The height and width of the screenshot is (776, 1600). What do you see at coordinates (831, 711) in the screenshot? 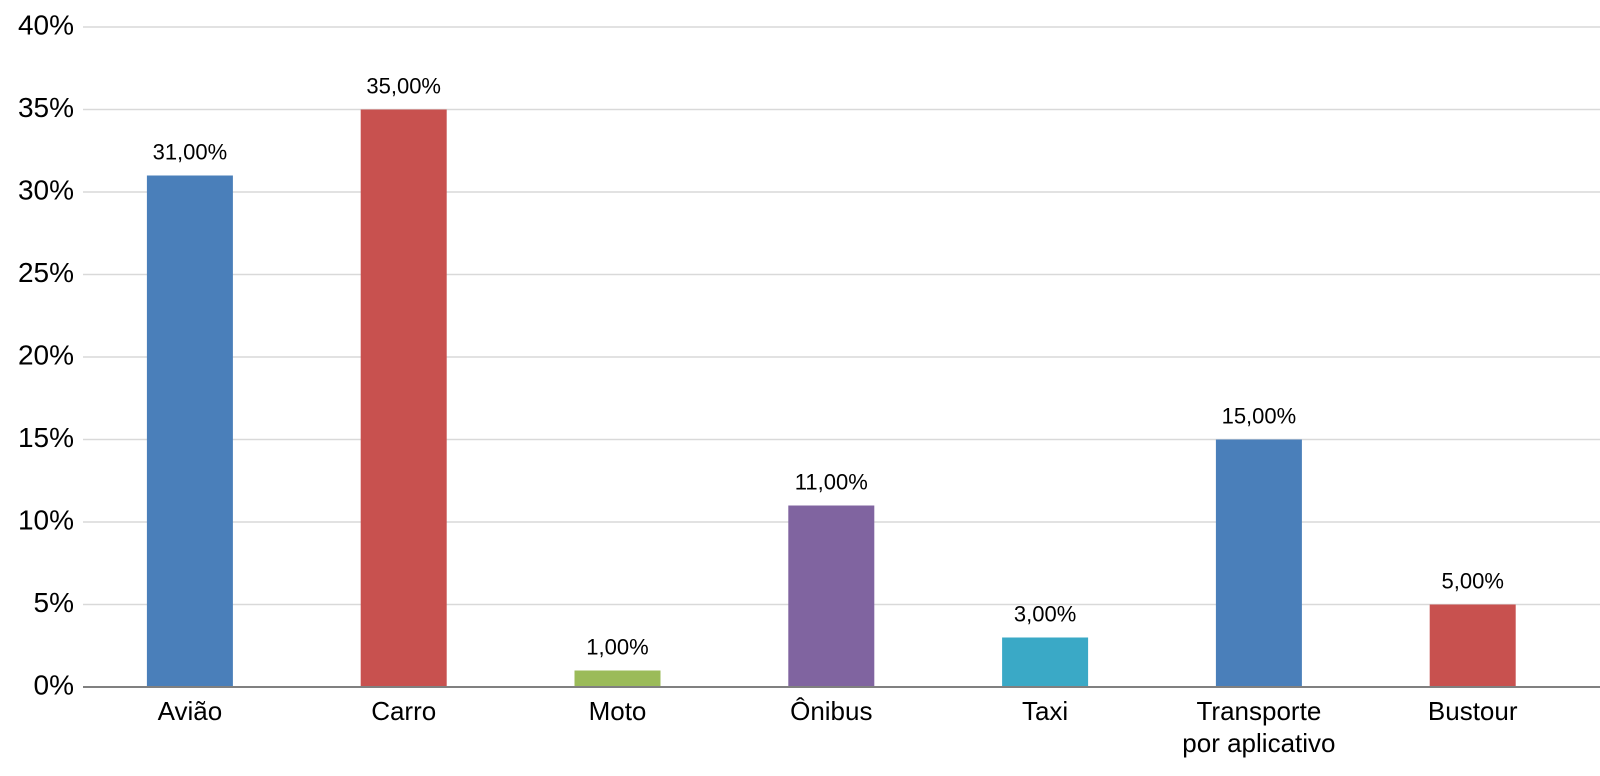
I see `x-tick-label: Ônibus` at bounding box center [831, 711].